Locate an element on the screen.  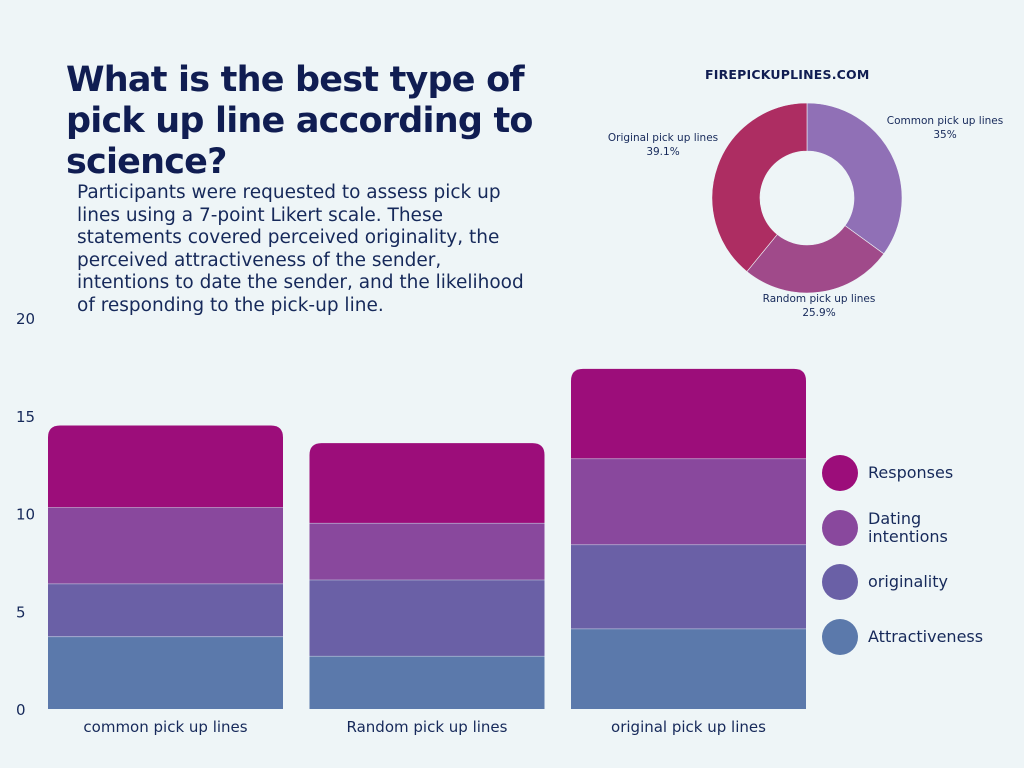
donut-slice-label: Common pick up lines is located at coordinates (945, 121).